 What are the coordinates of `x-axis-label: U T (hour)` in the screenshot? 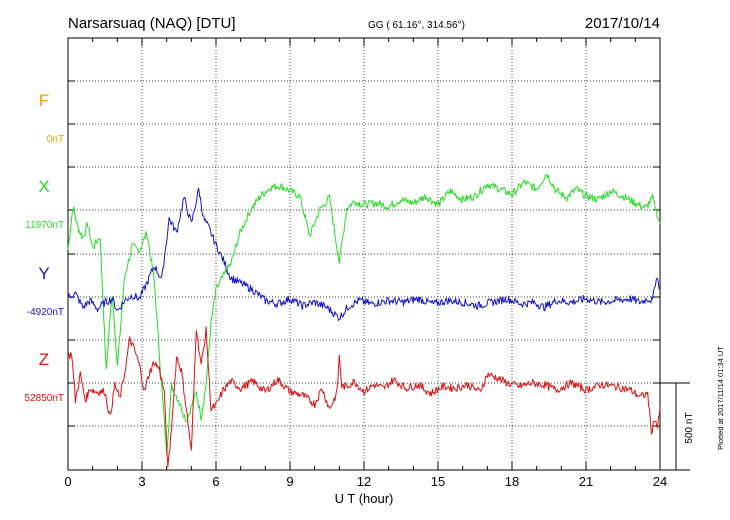 It's located at (364, 498).